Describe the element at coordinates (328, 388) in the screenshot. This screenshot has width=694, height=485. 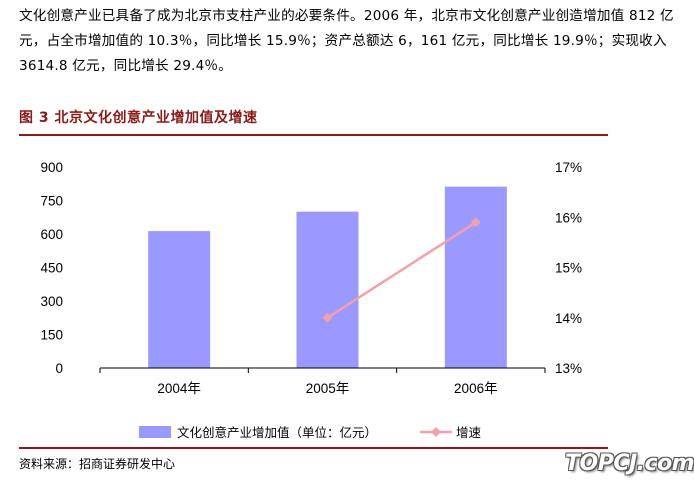
I see `x-tick-label: 2005年` at that location.